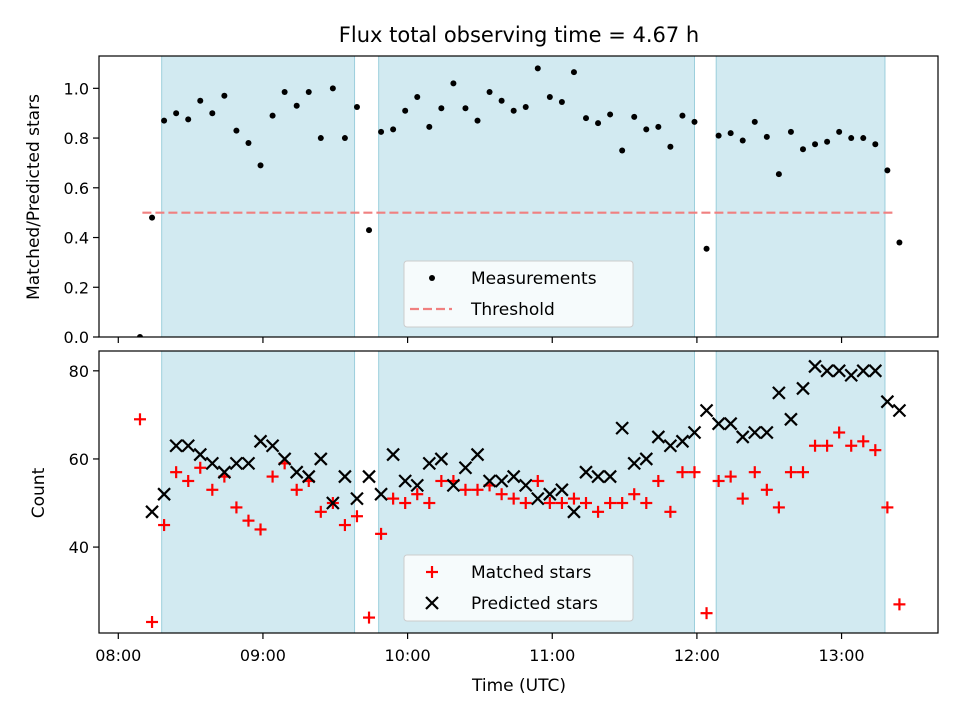 This screenshot has width=960, height=720. What do you see at coordinates (34, 197) in the screenshot?
I see `top-y-axis-label: Matched/Predicted stars` at bounding box center [34, 197].